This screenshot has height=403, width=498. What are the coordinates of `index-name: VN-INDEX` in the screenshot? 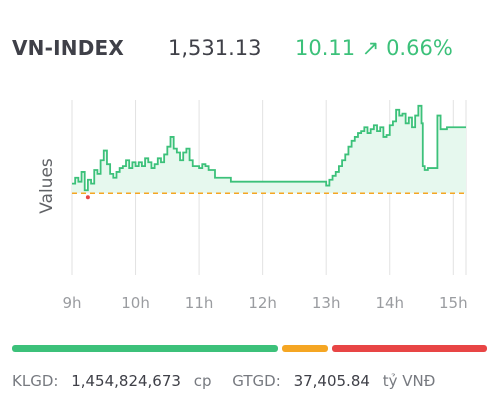 It's located at (68, 48).